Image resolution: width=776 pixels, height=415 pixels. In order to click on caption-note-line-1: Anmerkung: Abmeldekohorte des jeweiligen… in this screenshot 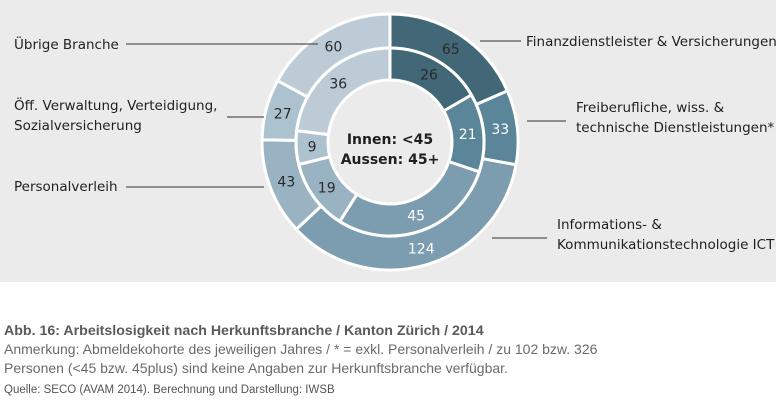, I will do `click(301, 349)`.